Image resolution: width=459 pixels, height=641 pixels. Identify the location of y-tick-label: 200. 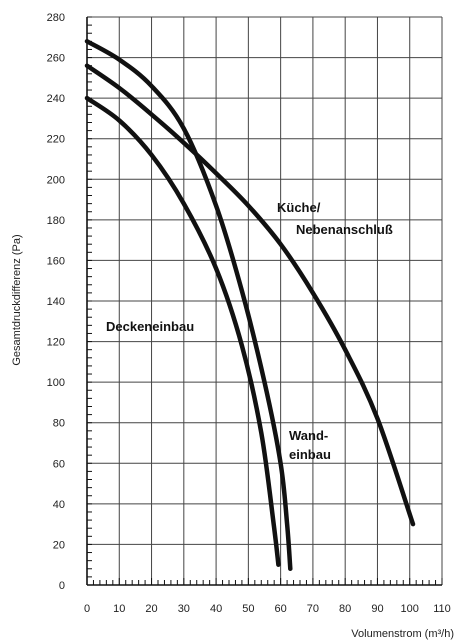
(56, 180).